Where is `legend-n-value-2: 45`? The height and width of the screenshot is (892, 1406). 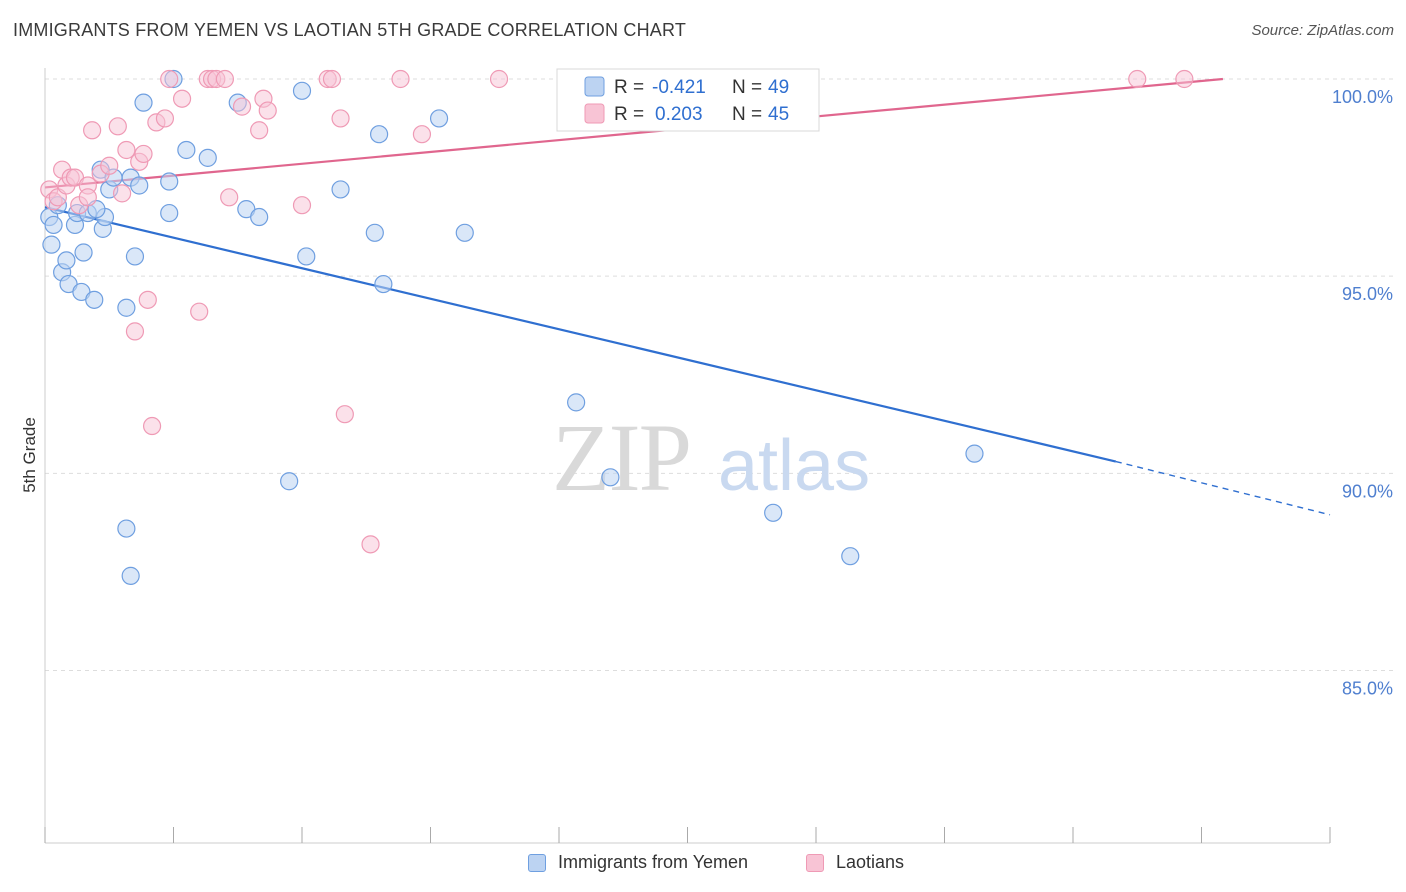 legend-n-value-2: 45 is located at coordinates (778, 114).